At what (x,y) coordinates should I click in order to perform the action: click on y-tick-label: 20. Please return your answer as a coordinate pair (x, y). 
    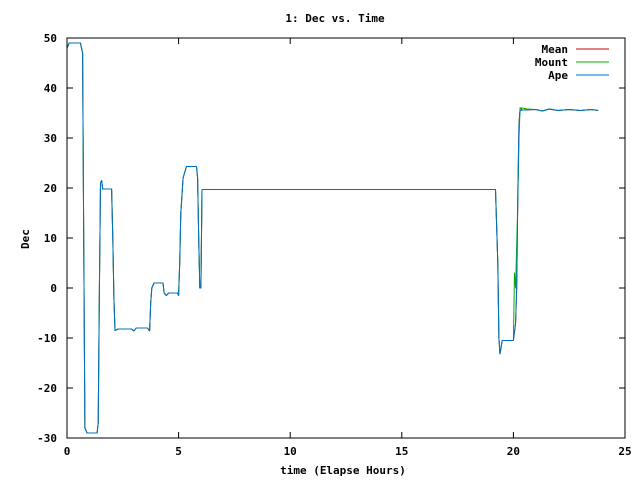
    Looking at the image, I should click on (50, 188).